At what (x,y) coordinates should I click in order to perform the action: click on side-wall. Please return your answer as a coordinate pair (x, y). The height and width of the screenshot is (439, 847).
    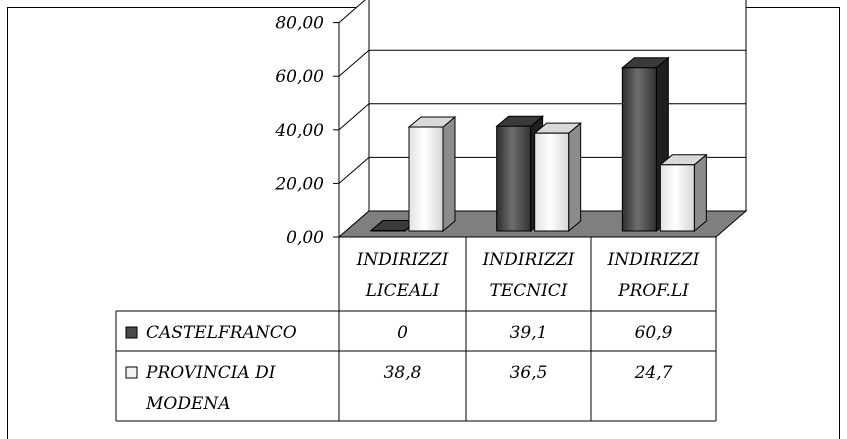
    Looking at the image, I should click on (354, 119).